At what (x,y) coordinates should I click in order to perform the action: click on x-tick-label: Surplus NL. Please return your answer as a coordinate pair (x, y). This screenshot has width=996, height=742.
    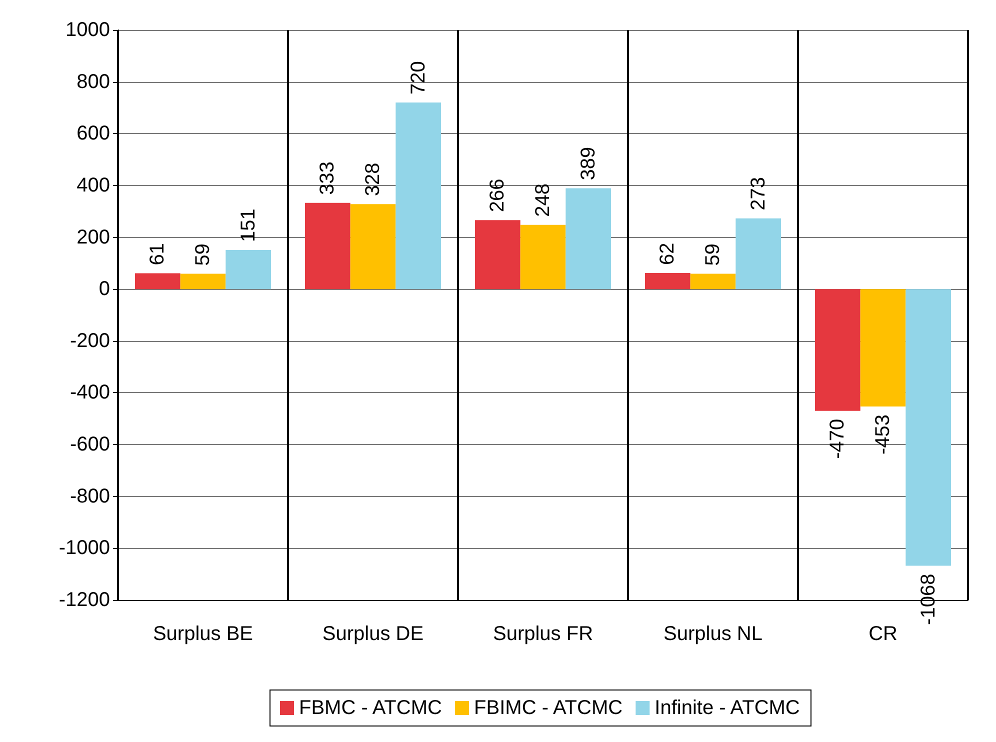
    Looking at the image, I should click on (713, 634).